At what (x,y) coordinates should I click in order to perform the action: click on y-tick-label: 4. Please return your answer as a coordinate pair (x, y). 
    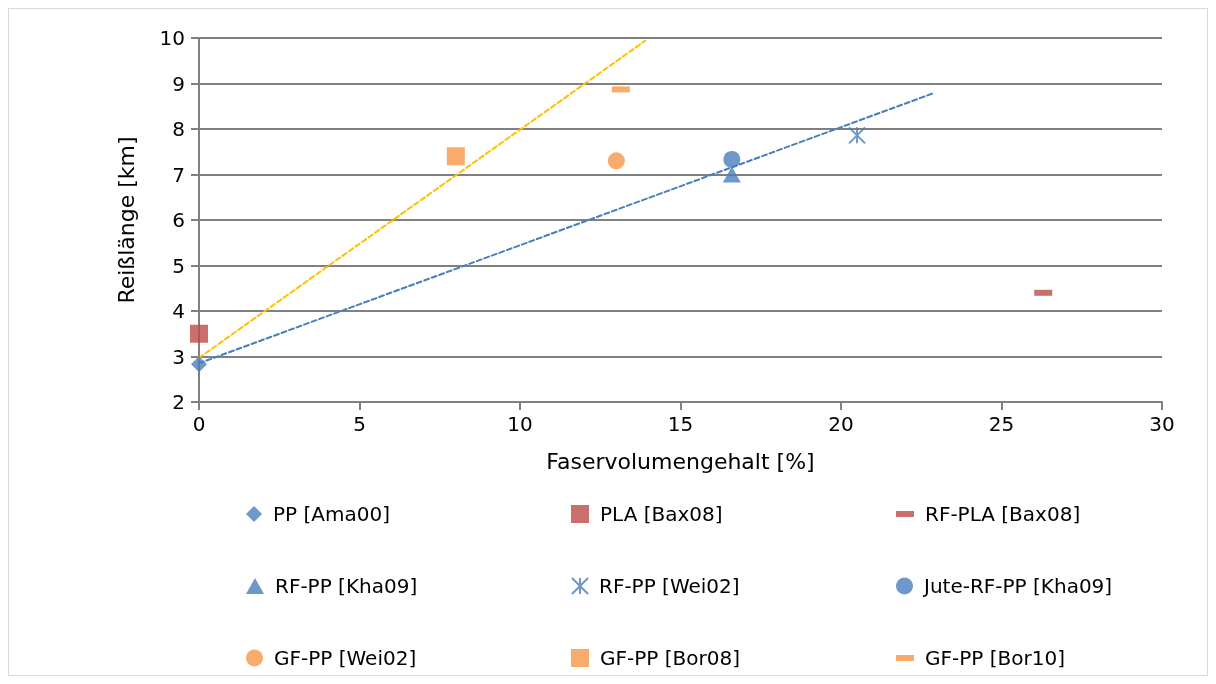
    Looking at the image, I should click on (178, 311).